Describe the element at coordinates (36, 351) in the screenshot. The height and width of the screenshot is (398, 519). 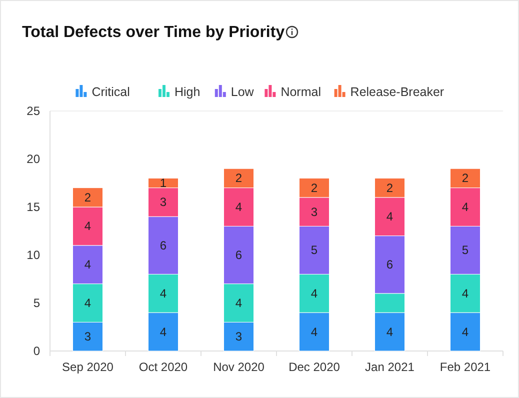
I see `y-tick-label: 0` at that location.